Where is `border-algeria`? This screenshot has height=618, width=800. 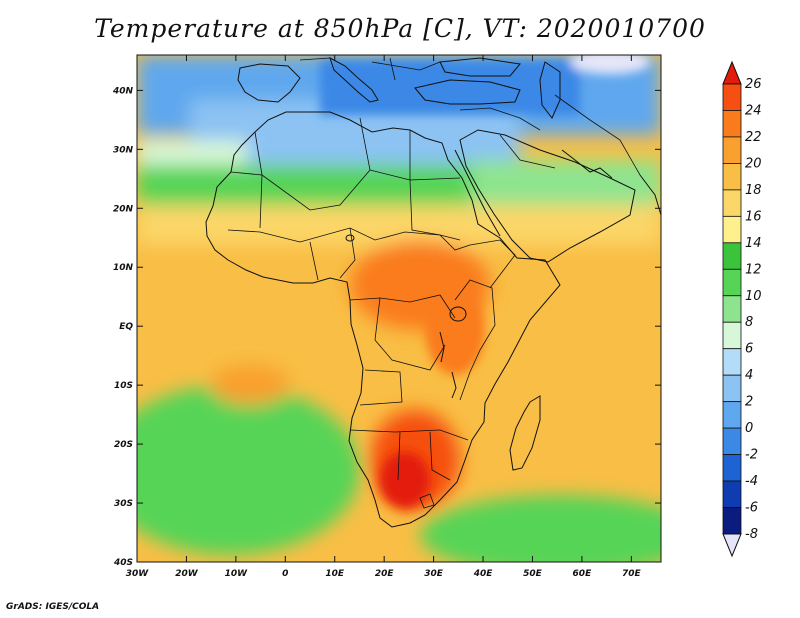
border-algeria is located at coordinates (312, 164).